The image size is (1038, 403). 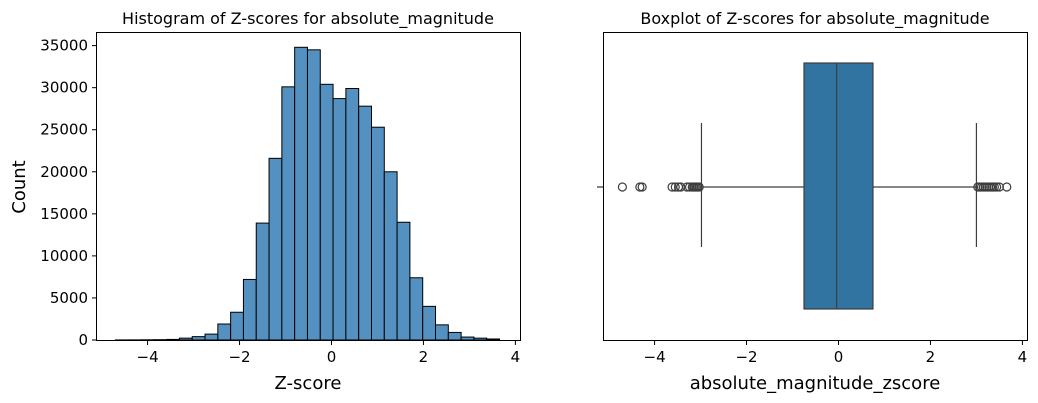 What do you see at coordinates (1023, 357) in the screenshot?
I see `boxplot-x-tick-label: 4` at bounding box center [1023, 357].